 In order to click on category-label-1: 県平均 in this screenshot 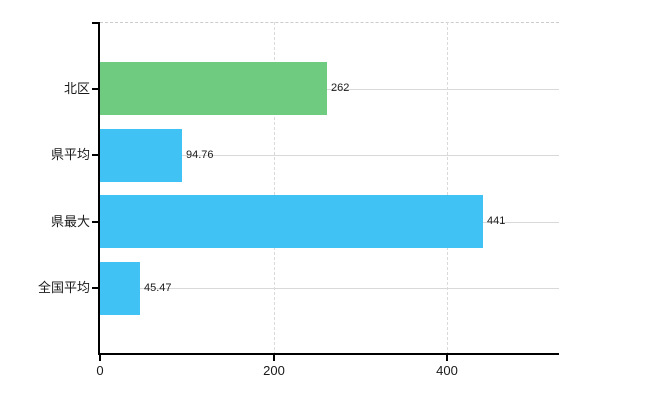, I will do `click(70, 154)`.